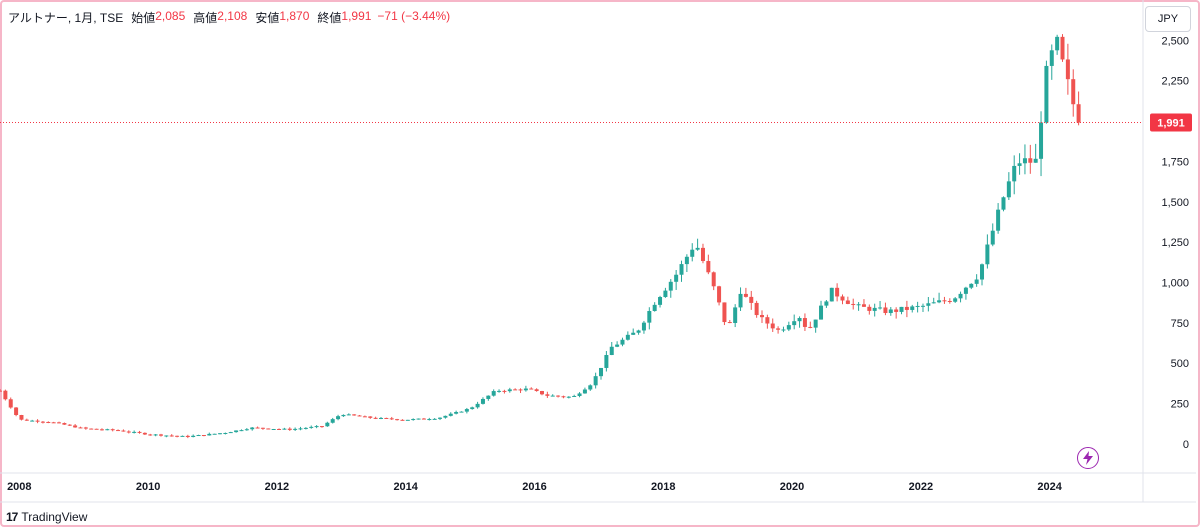 This screenshot has width=1200, height=527. Describe the element at coordinates (1175, 284) in the screenshot. I see `y-tick-label: 1,000` at that location.